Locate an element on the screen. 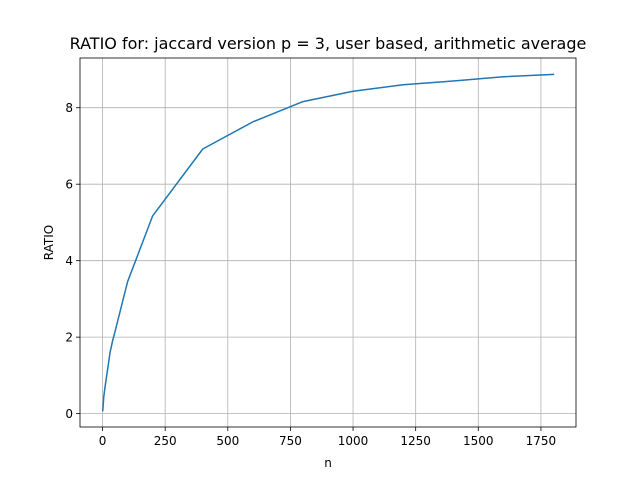 The image size is (640, 480). y-tick-label: 8 is located at coordinates (69, 108).